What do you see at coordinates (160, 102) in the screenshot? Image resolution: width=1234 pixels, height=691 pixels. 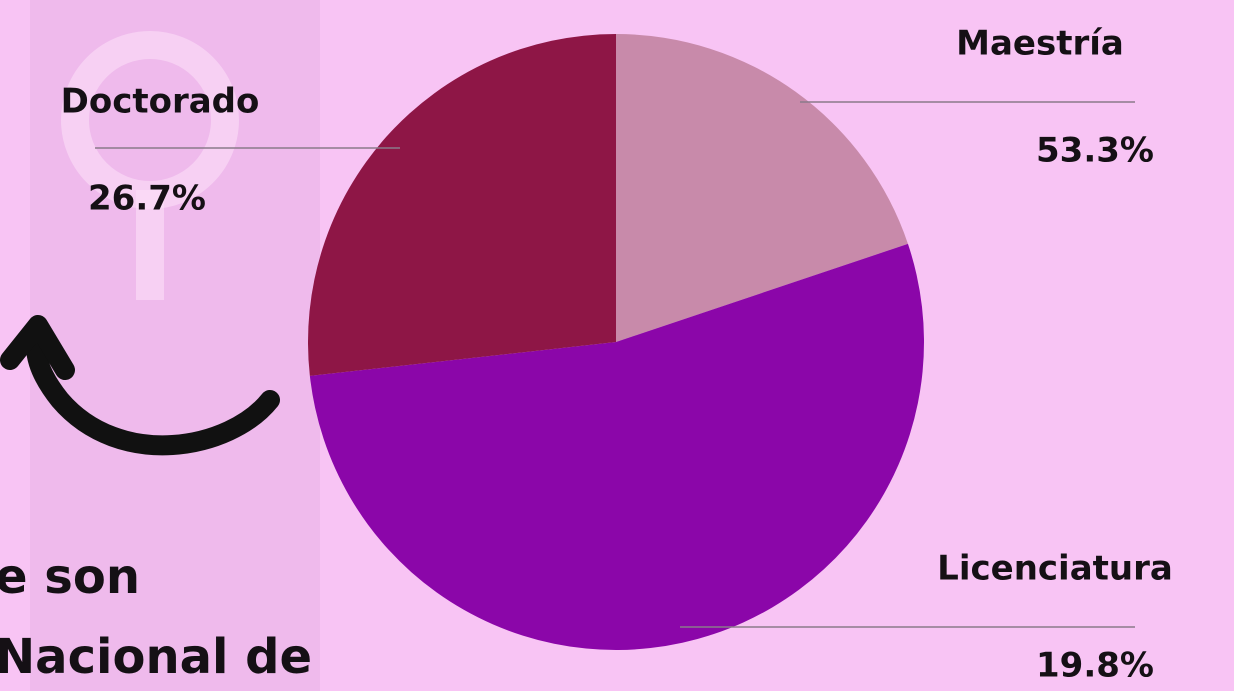 I see `slice-label: Doctorado` at bounding box center [160, 102].